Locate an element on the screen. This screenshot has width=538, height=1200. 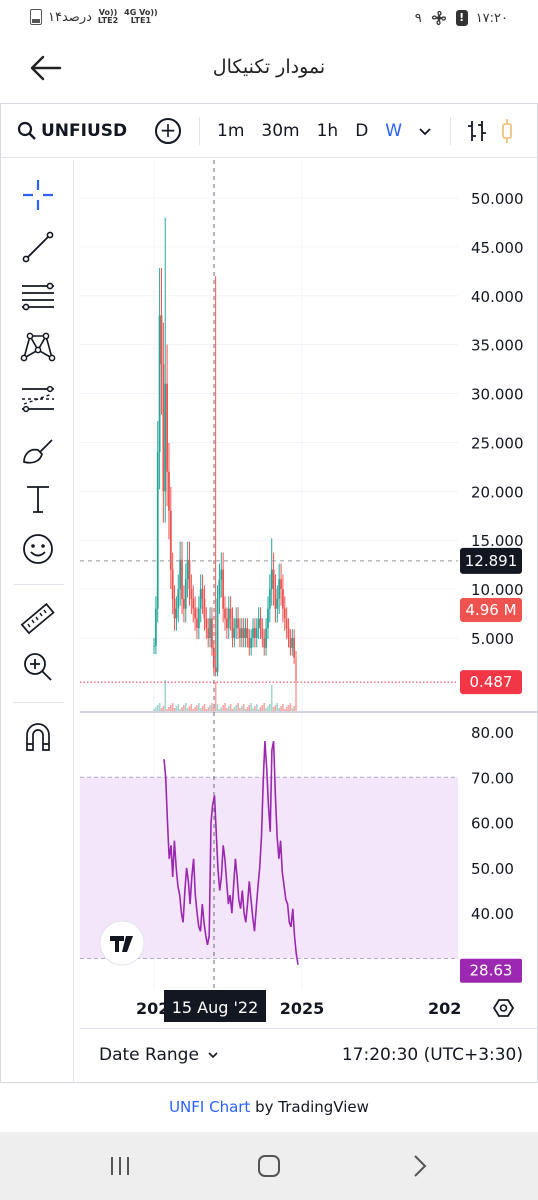
notification-count: ۹ is located at coordinates (418, 18).